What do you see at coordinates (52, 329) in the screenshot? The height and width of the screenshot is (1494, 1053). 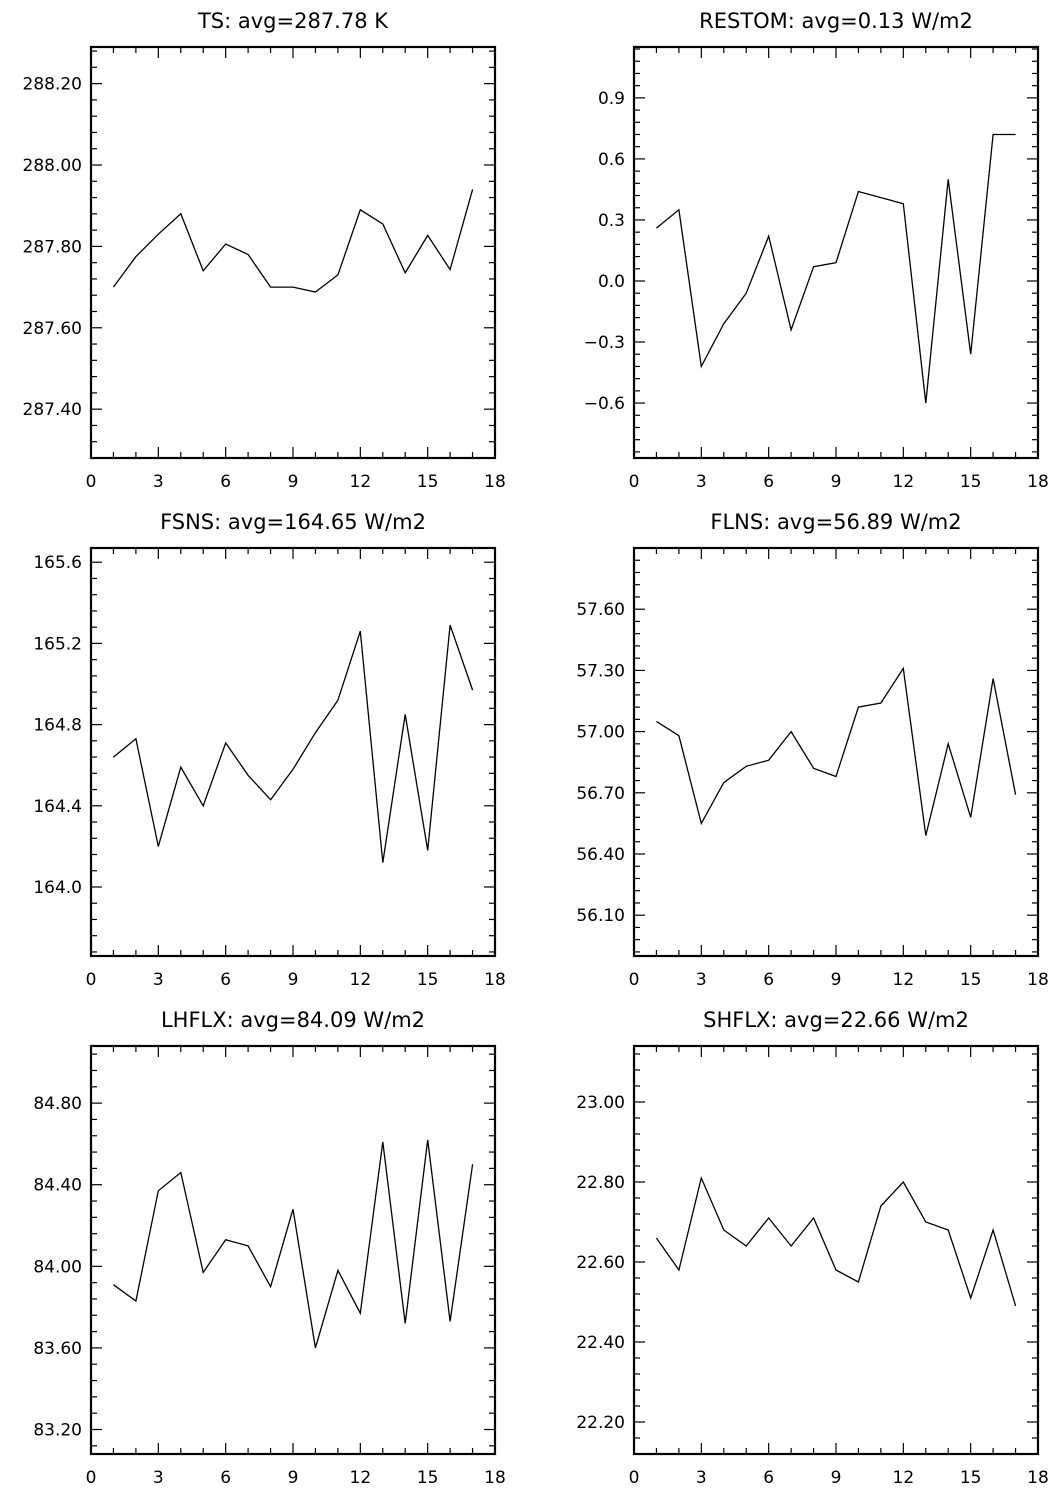 I see `ts-ytick-label: 287.60` at bounding box center [52, 329].